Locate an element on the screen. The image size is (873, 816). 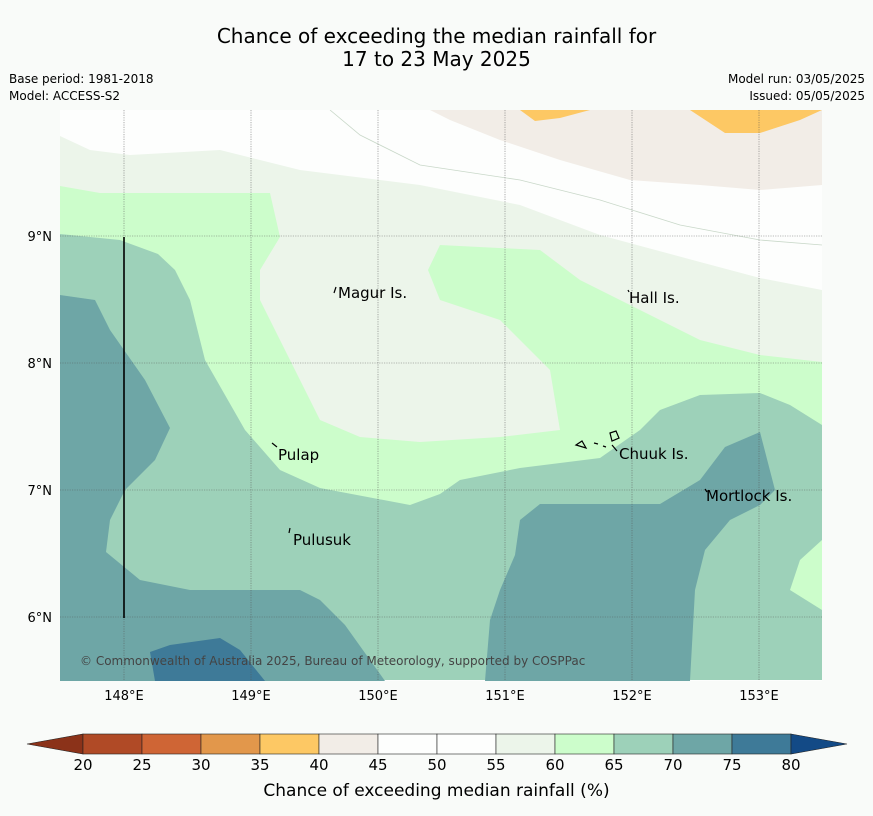
base-period-text: Base period: 1981-2018 is located at coordinates (81, 79).